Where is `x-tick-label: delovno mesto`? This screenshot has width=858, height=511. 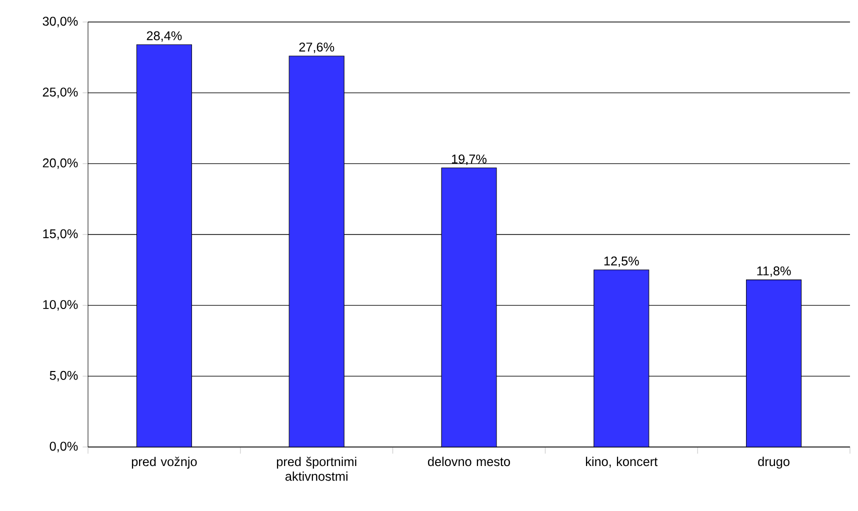 x-tick-label: delovno mesto is located at coordinates (469, 461).